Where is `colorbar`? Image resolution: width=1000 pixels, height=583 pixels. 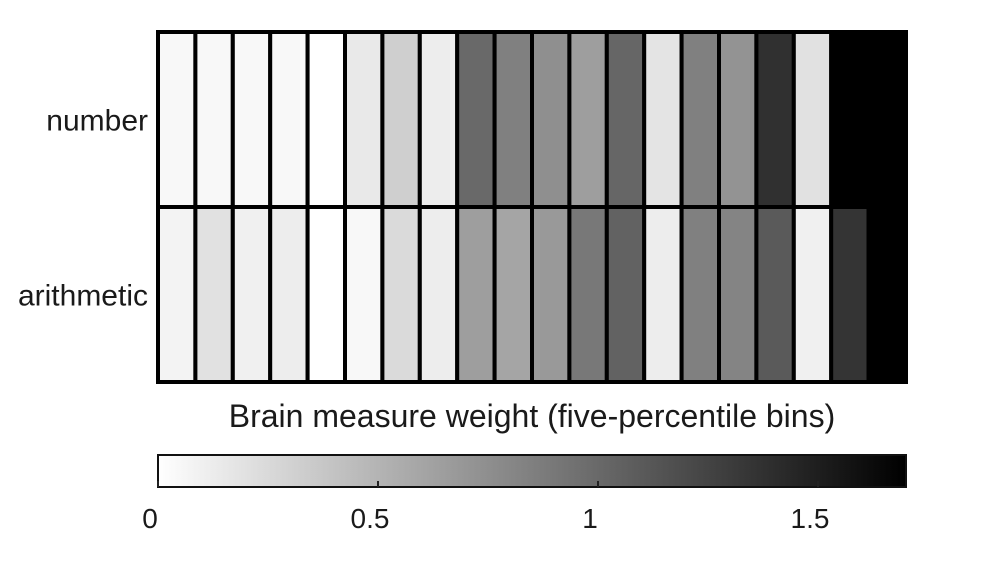
colorbar is located at coordinates (532, 471).